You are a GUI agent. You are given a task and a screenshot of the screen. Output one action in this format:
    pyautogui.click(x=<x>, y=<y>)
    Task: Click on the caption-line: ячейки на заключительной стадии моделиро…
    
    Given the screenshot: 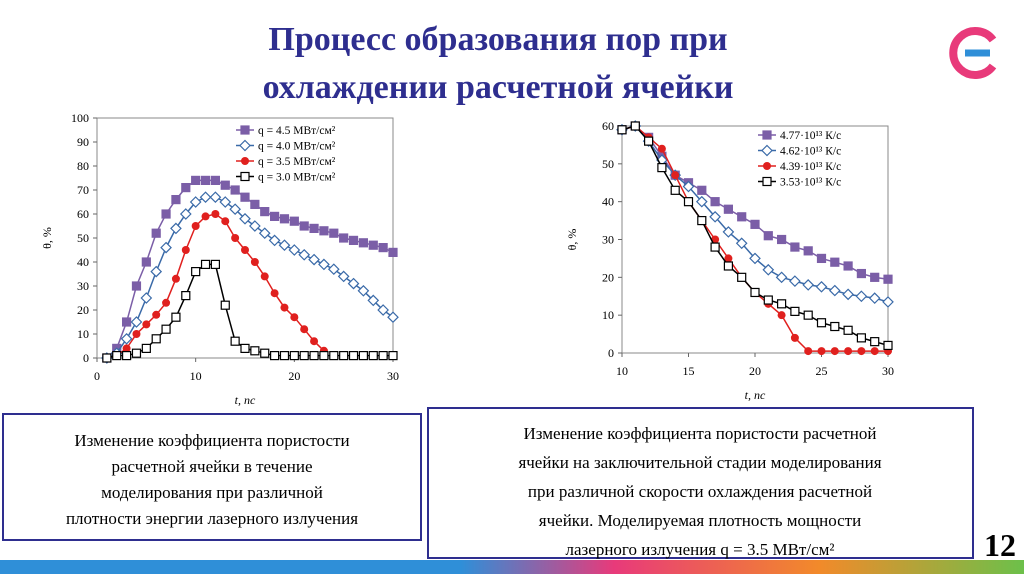 What is the action you would take?
    pyautogui.click(x=699, y=462)
    